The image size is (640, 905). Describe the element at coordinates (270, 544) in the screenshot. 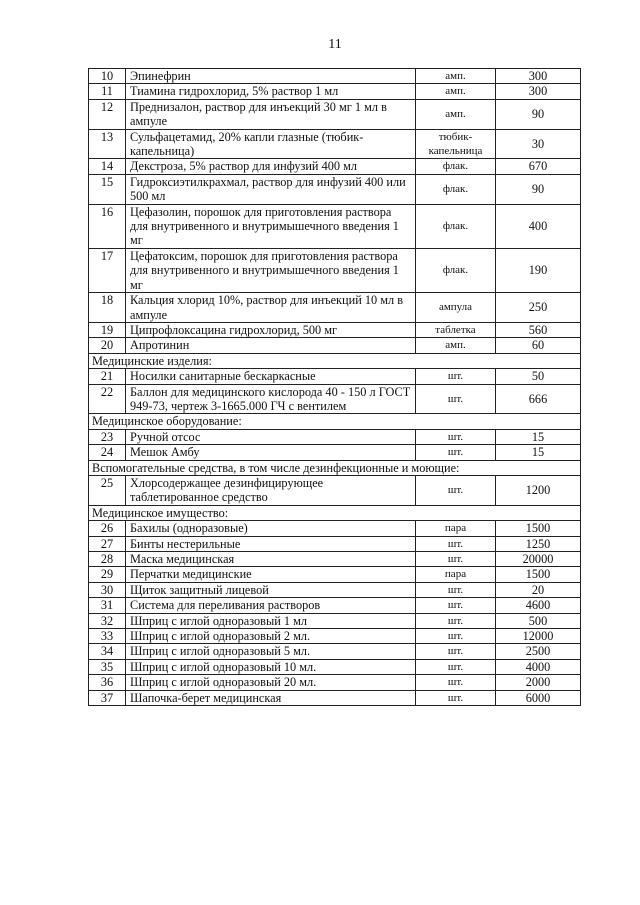

I see `item-name: Бинты нестерильные` at that location.